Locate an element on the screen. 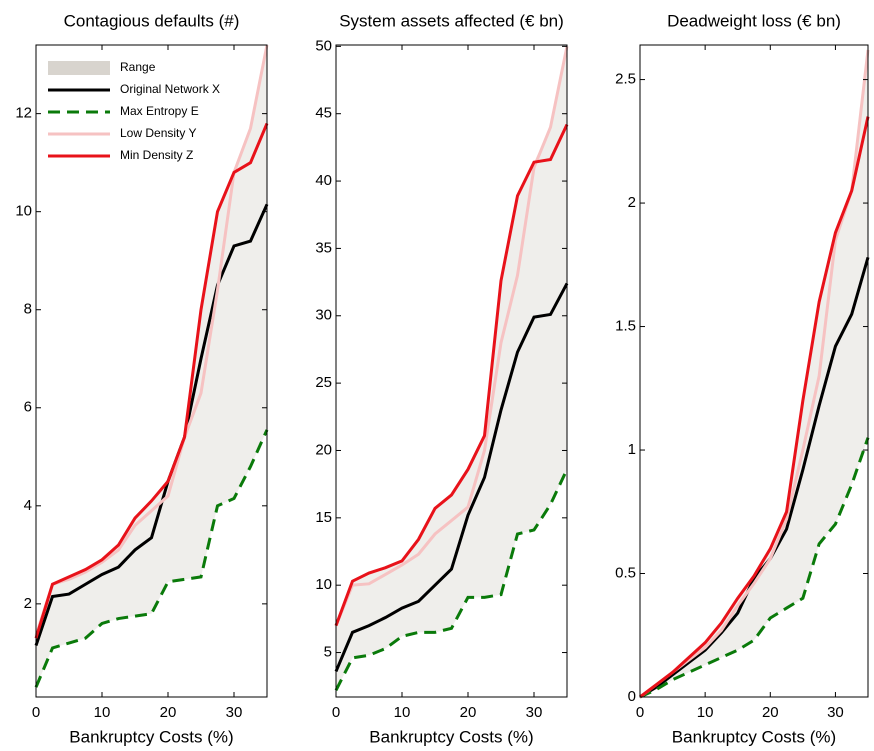 The width and height of the screenshot is (874, 751). y-tick-label: 12 is located at coordinates (23, 113).